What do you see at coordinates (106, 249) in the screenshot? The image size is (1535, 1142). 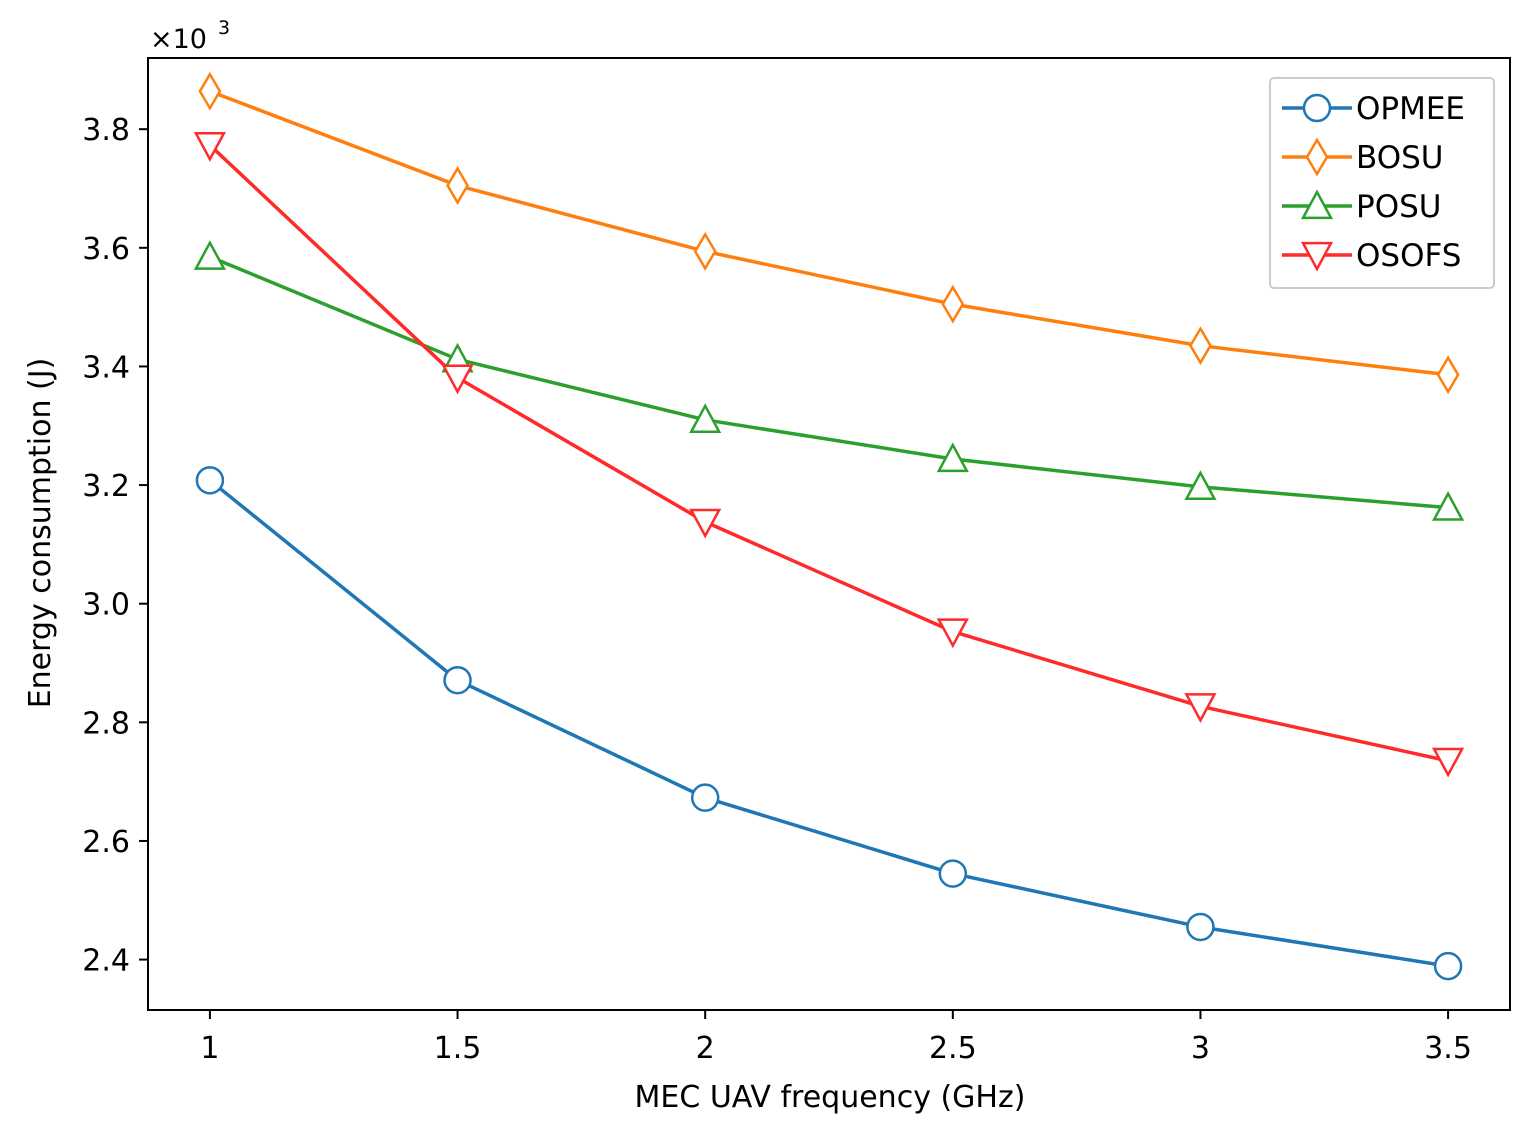 I see `y-tick-label: 3.6` at bounding box center [106, 249].